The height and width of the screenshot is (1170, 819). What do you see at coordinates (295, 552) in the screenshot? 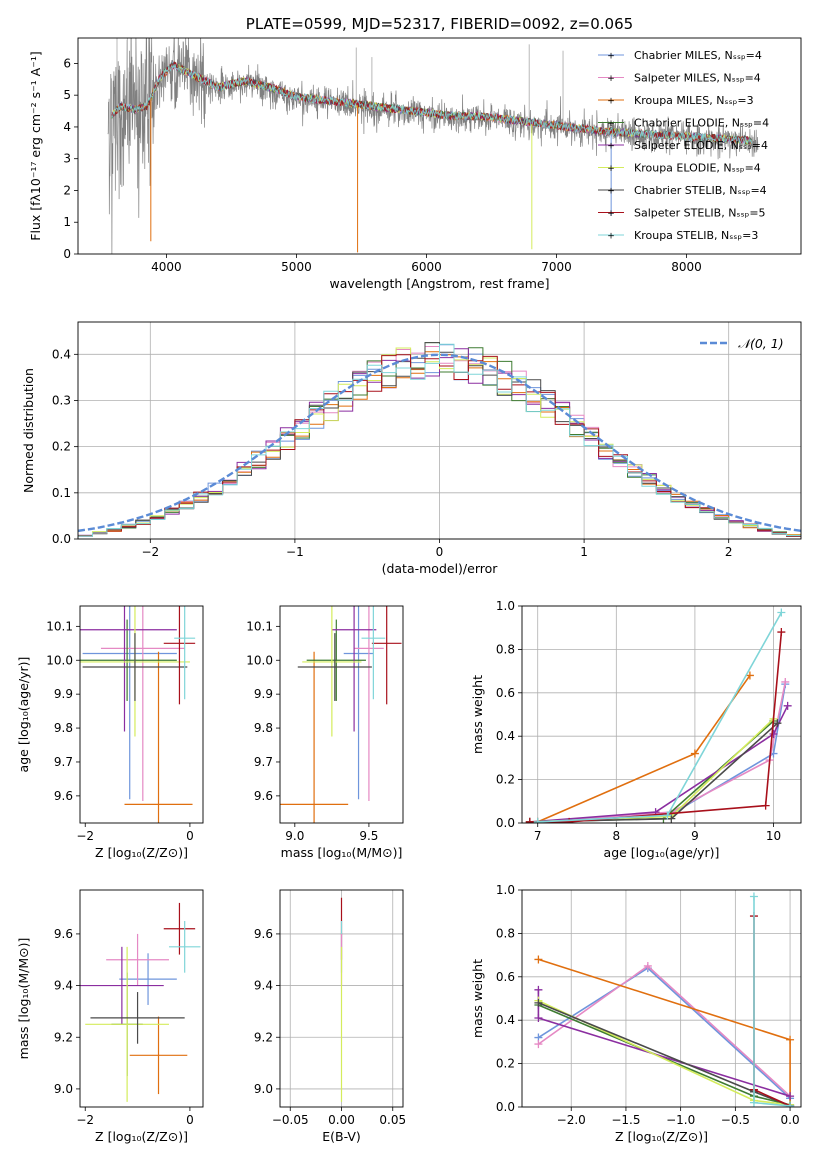
I see `x-tick-label: −1` at bounding box center [295, 552].